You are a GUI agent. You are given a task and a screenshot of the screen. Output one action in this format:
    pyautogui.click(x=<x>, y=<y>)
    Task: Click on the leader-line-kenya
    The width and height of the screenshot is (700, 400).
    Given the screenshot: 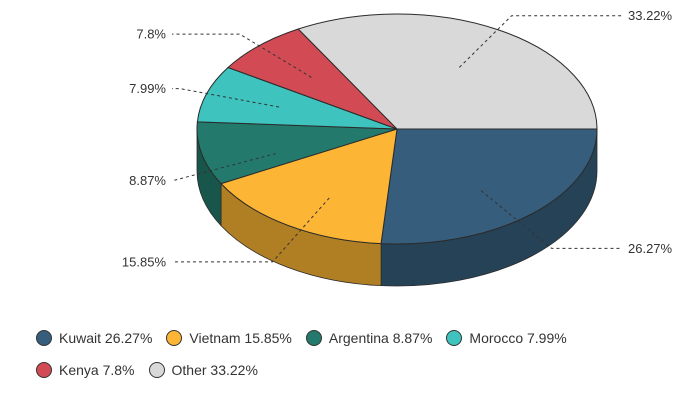 What is the action you would take?
    pyautogui.click(x=242, y=55)
    